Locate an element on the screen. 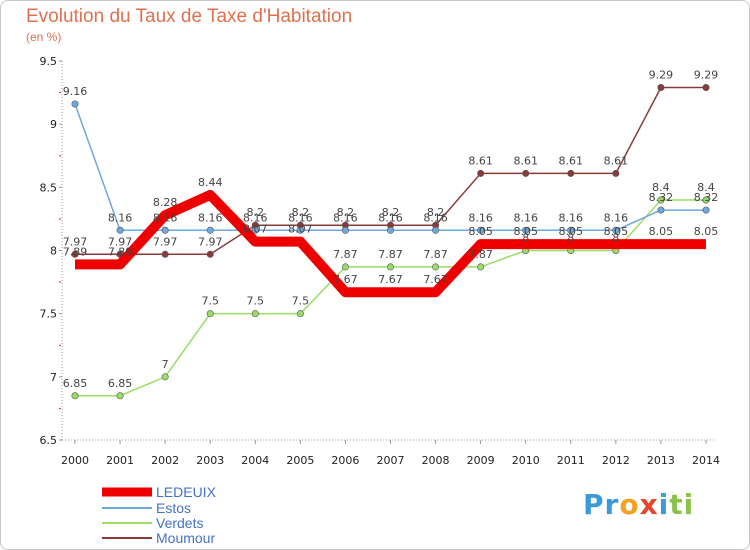 The width and height of the screenshot is (750, 550). x-tick-label: 2011 is located at coordinates (571, 460).